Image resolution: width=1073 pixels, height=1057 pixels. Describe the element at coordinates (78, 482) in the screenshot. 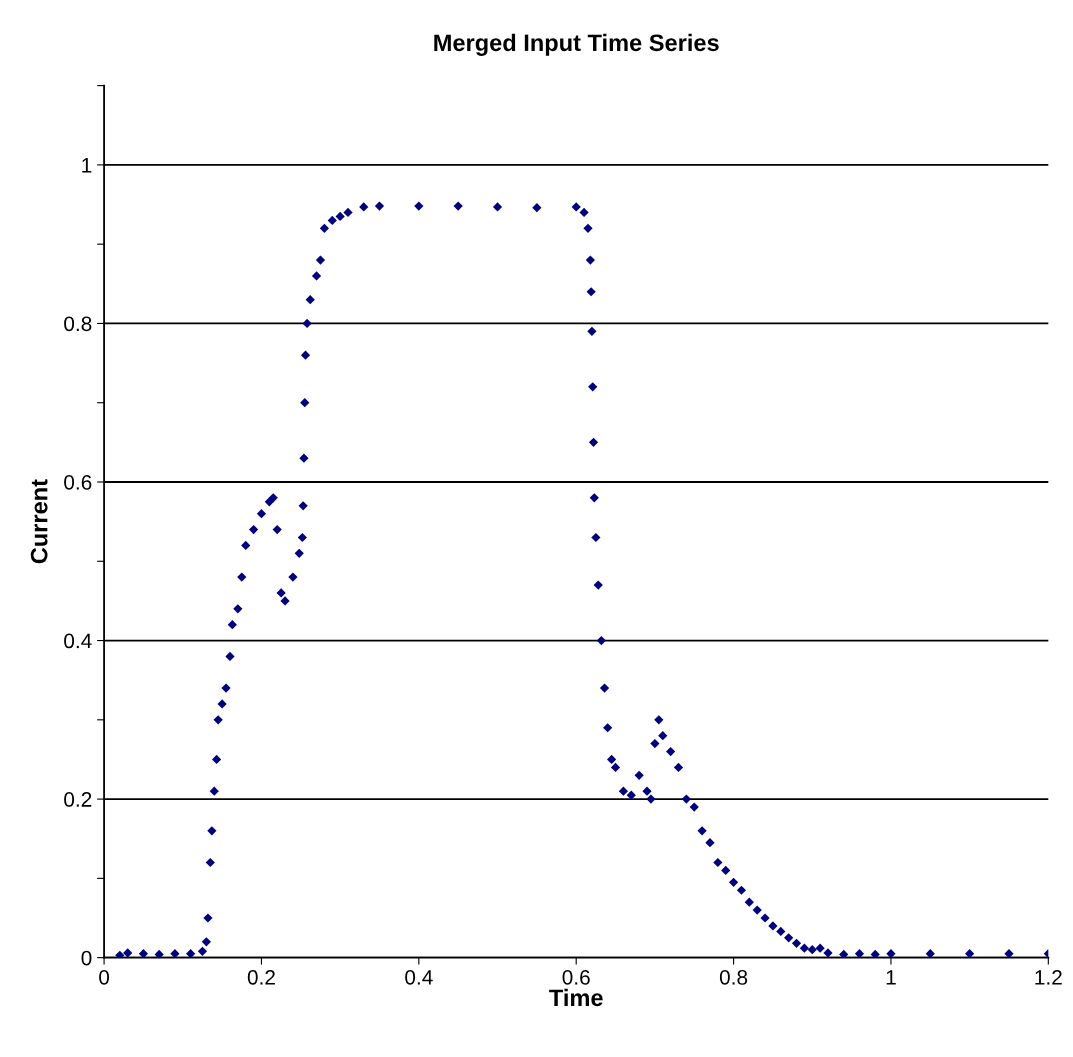

I see `y-tick-label: 0.6` at that location.